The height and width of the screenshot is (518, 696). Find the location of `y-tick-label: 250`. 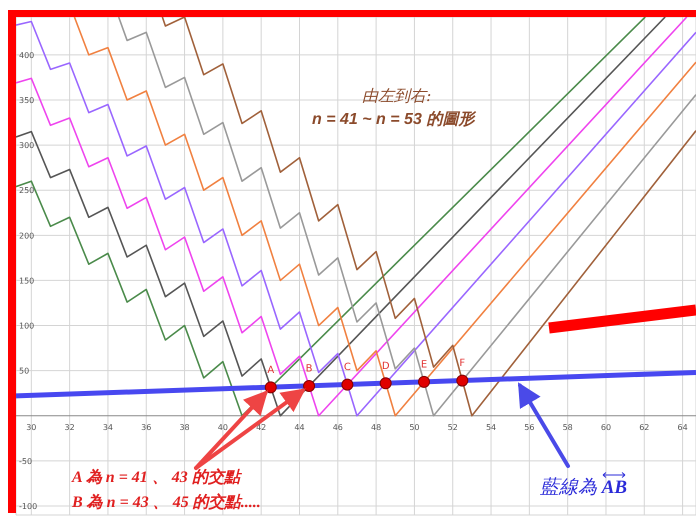

y-tick-label: 250 is located at coordinates (26, 191).